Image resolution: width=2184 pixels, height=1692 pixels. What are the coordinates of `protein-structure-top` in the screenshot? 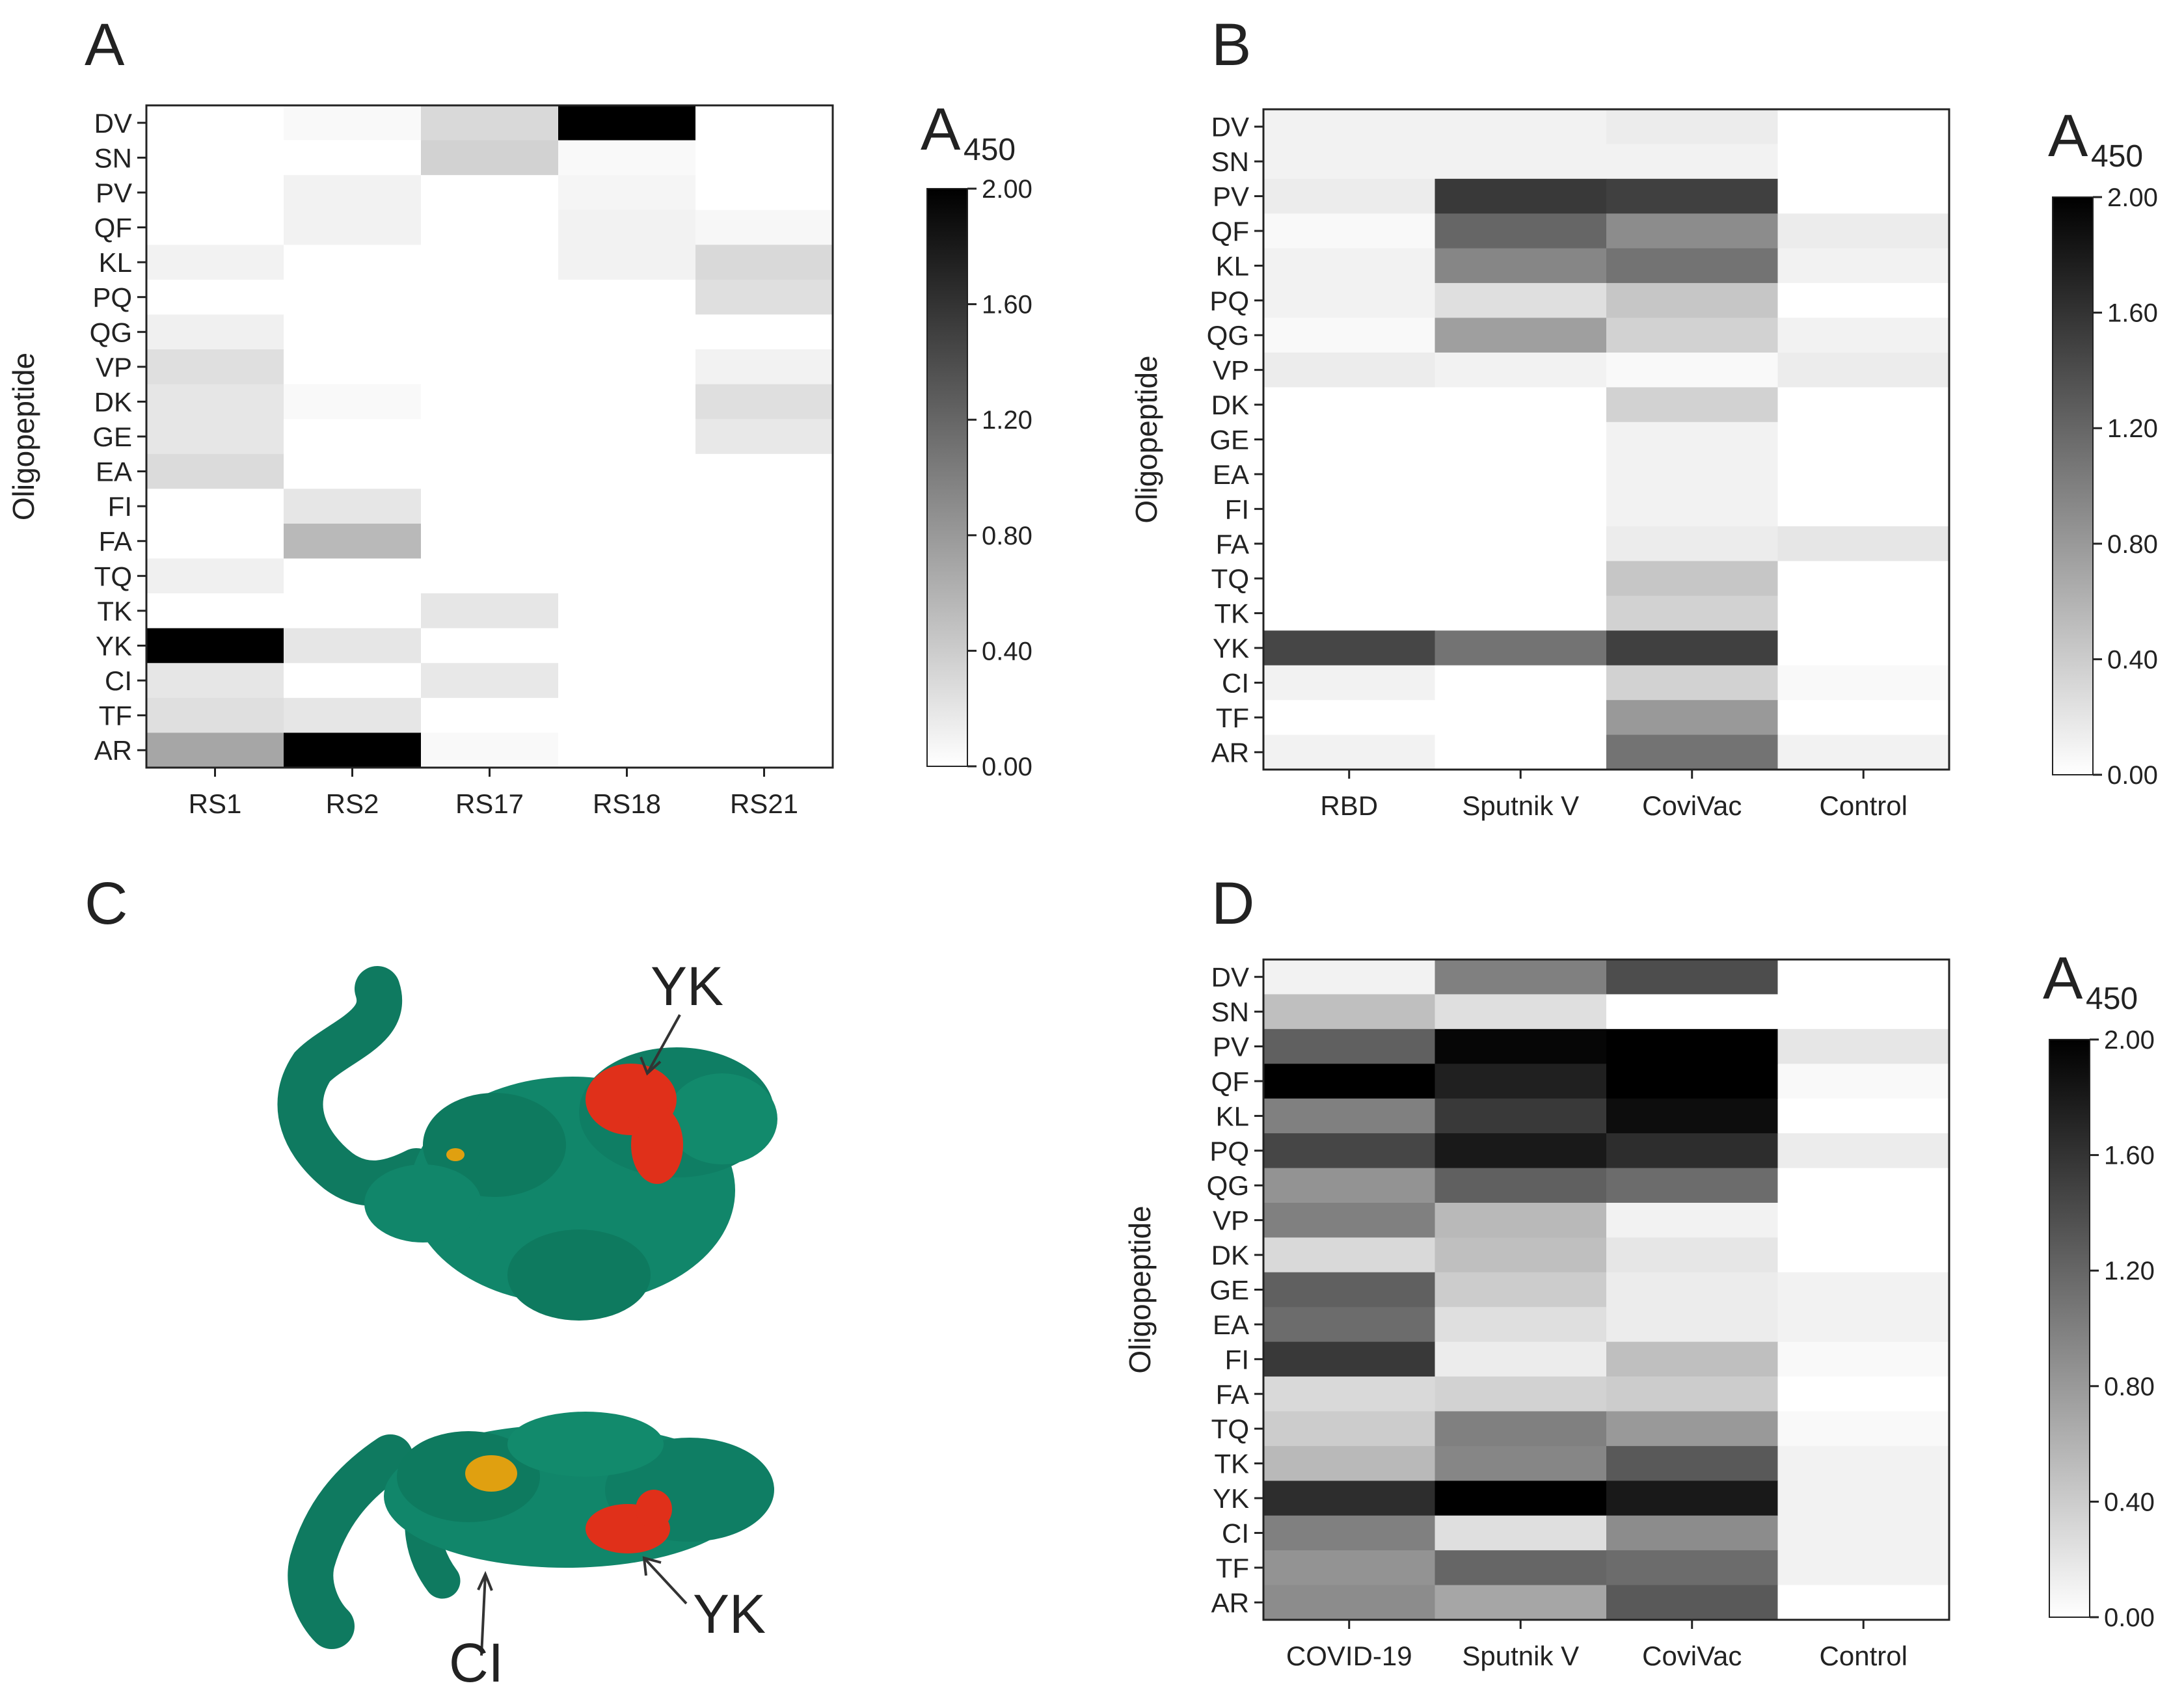 It's located at (527, 1143).